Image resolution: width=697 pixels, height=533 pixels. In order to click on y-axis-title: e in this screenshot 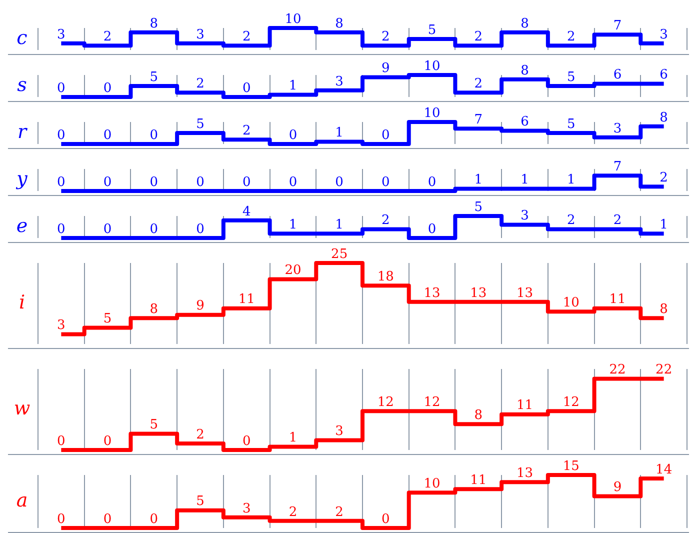, I will do `click(22, 225)`.